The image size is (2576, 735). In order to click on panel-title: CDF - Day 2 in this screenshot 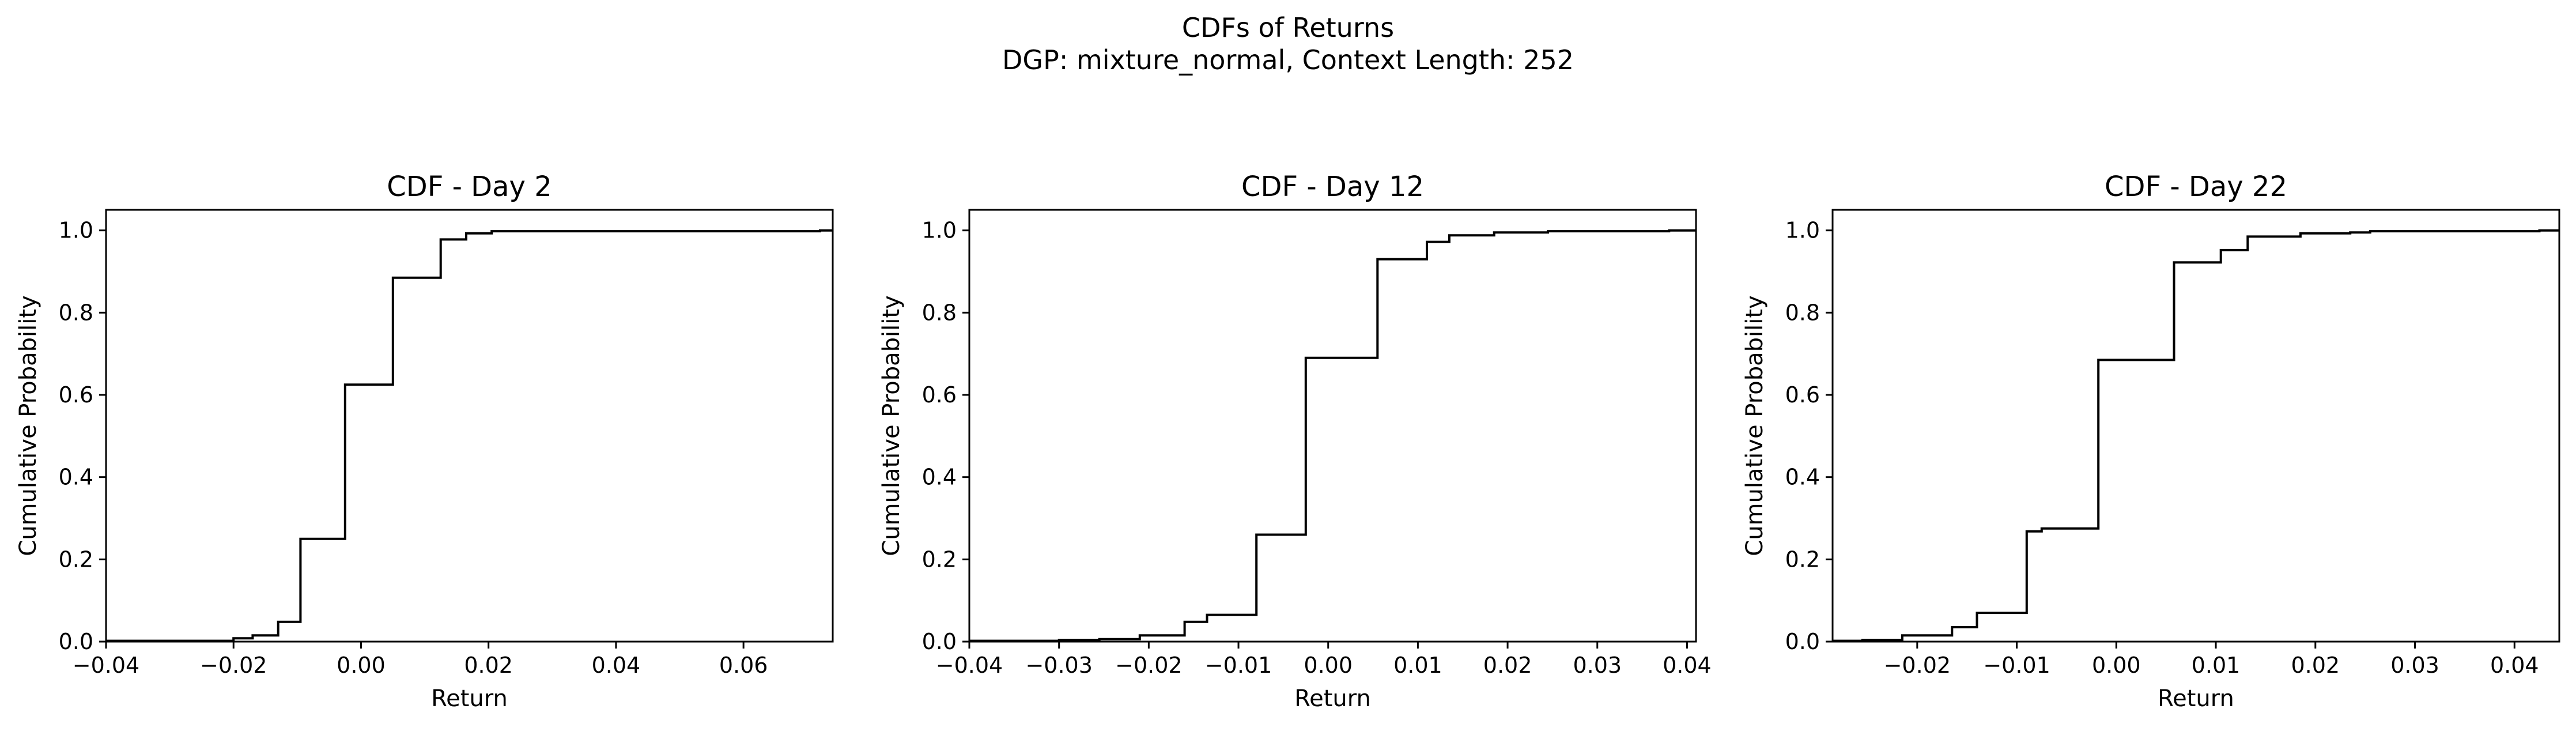, I will do `click(469, 187)`.